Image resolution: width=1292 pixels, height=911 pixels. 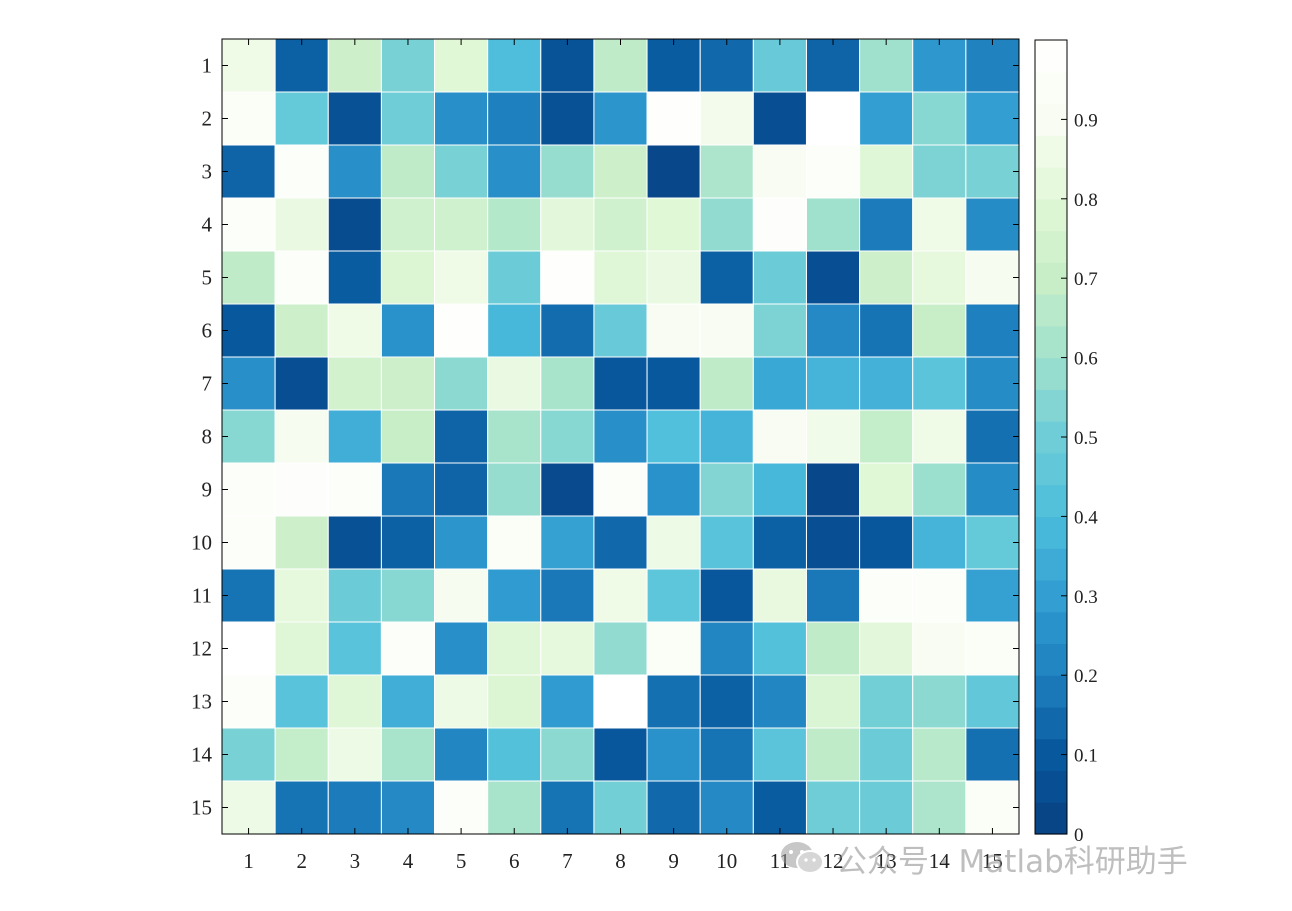 I want to click on y-tick-label: 10, so click(x=201, y=543).